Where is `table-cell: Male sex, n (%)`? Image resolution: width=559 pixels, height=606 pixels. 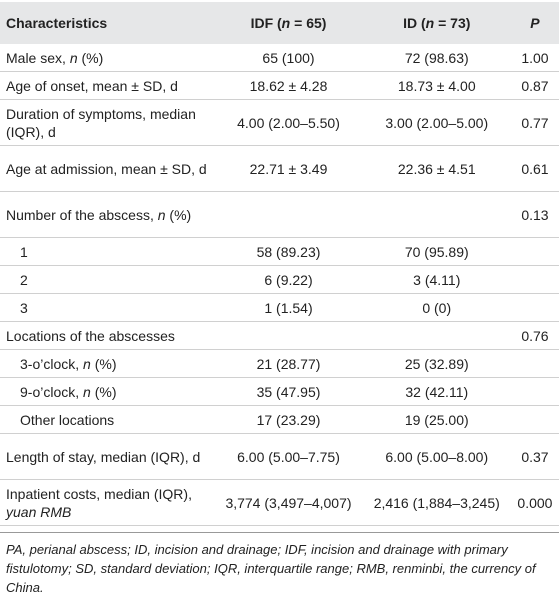
table-cell: Male sex, n (%) is located at coordinates (107, 58).